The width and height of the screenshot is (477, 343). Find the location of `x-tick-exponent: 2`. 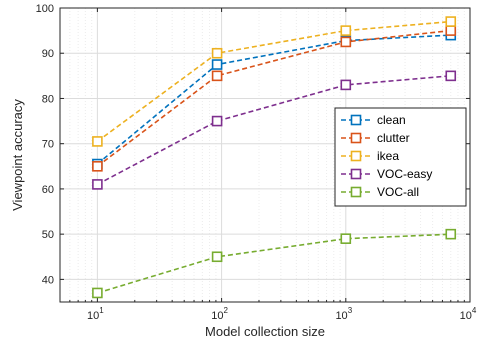

x-tick-exponent: 2 is located at coordinates (225, 310).